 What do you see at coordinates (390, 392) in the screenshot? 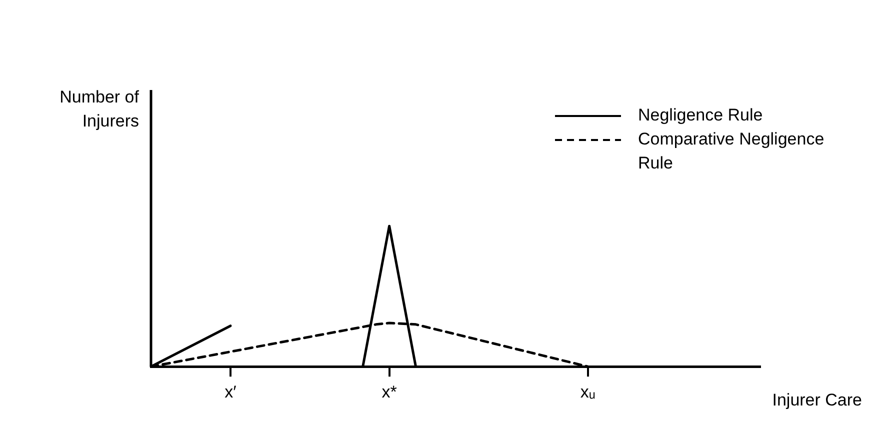
I see `x-tick-label: x*` at bounding box center [390, 392].